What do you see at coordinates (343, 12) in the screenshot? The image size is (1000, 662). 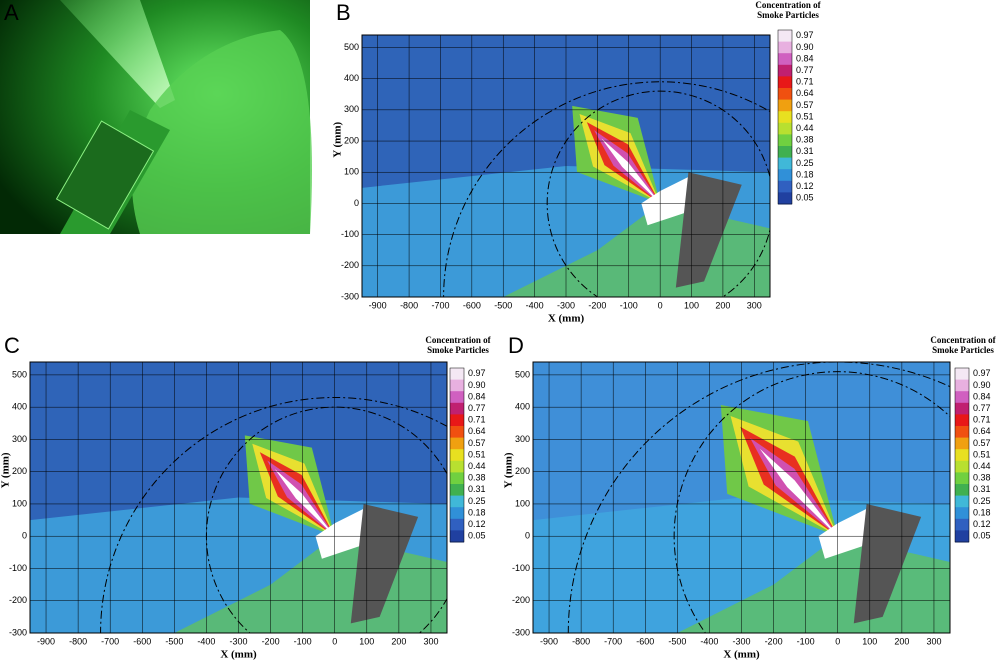 I see `panel-label: B` at bounding box center [343, 12].